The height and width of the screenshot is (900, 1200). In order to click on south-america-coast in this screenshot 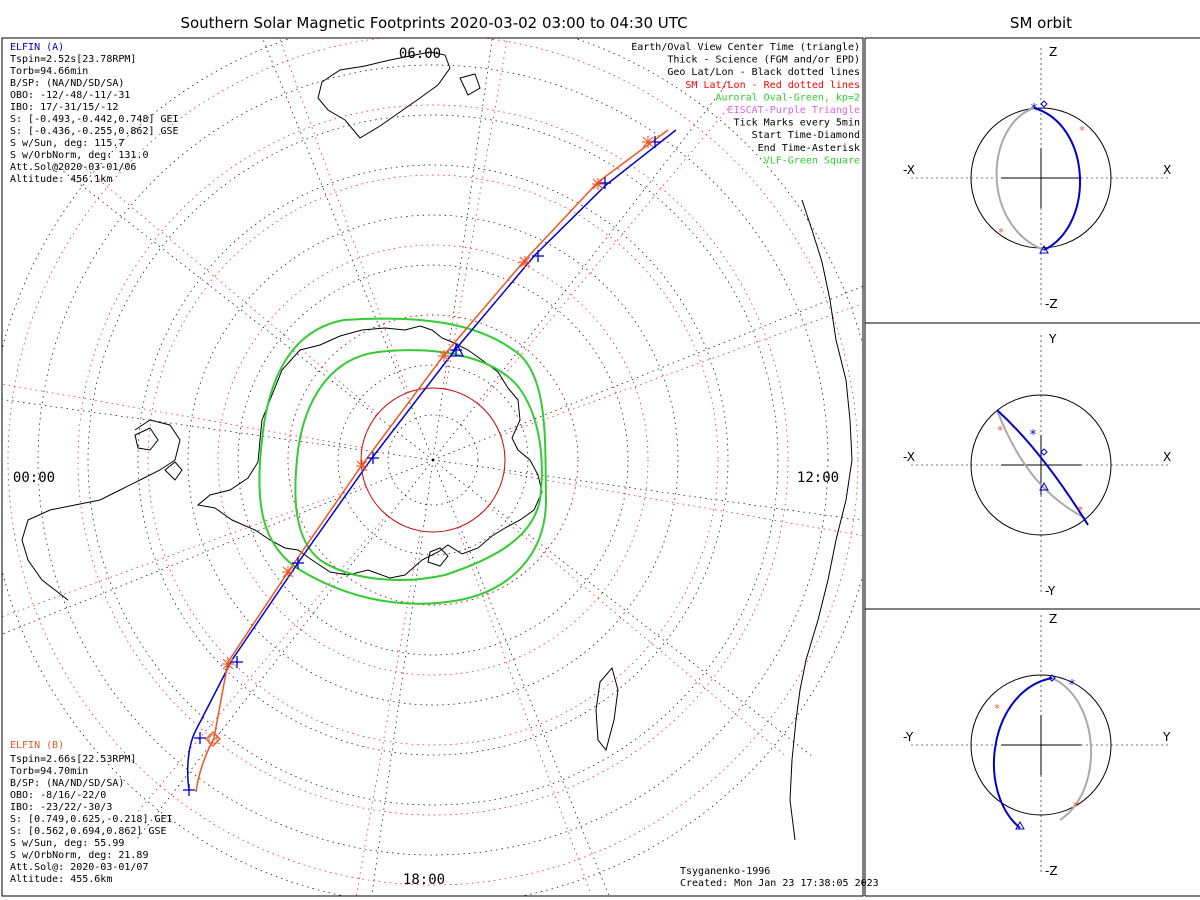, I will do `click(384, 95)`.